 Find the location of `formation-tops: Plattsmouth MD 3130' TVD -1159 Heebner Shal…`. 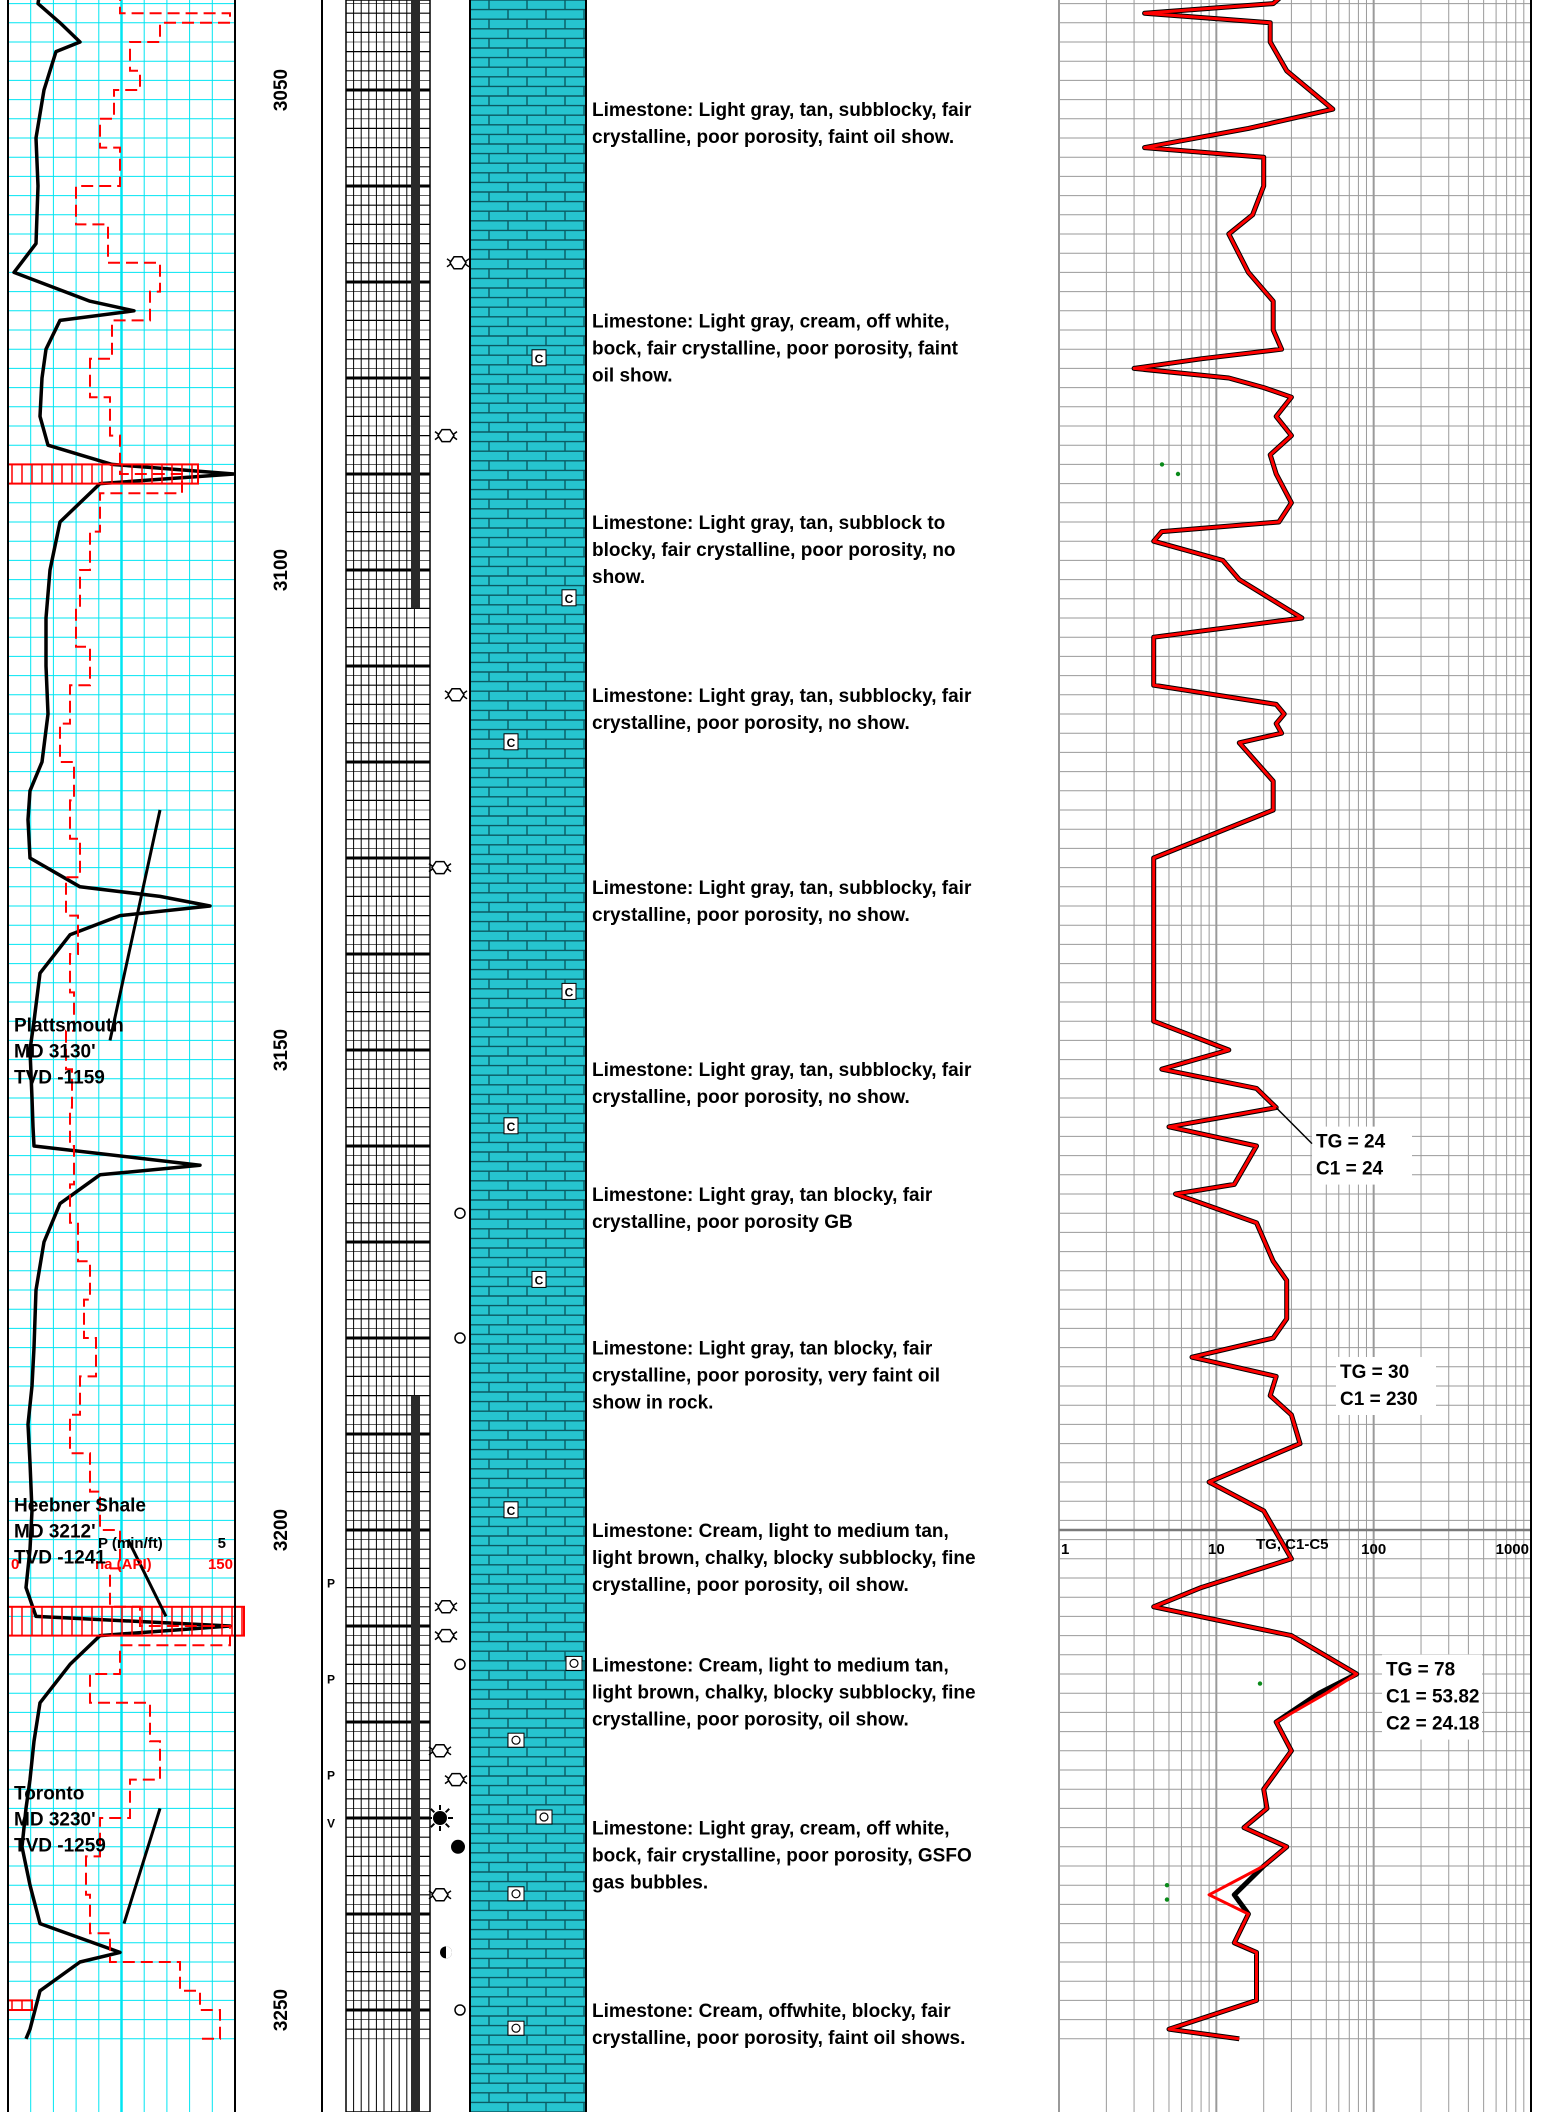

formation-tops: Plattsmouth MD 3130' TVD -1159 Heebner Shal… is located at coordinates (80, 1436).